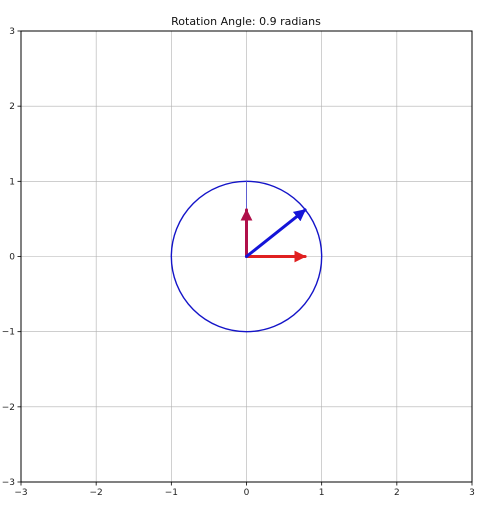 The width and height of the screenshot is (500, 510). Describe the element at coordinates (472, 493) in the screenshot. I see `x-tick-label: 3` at that location.